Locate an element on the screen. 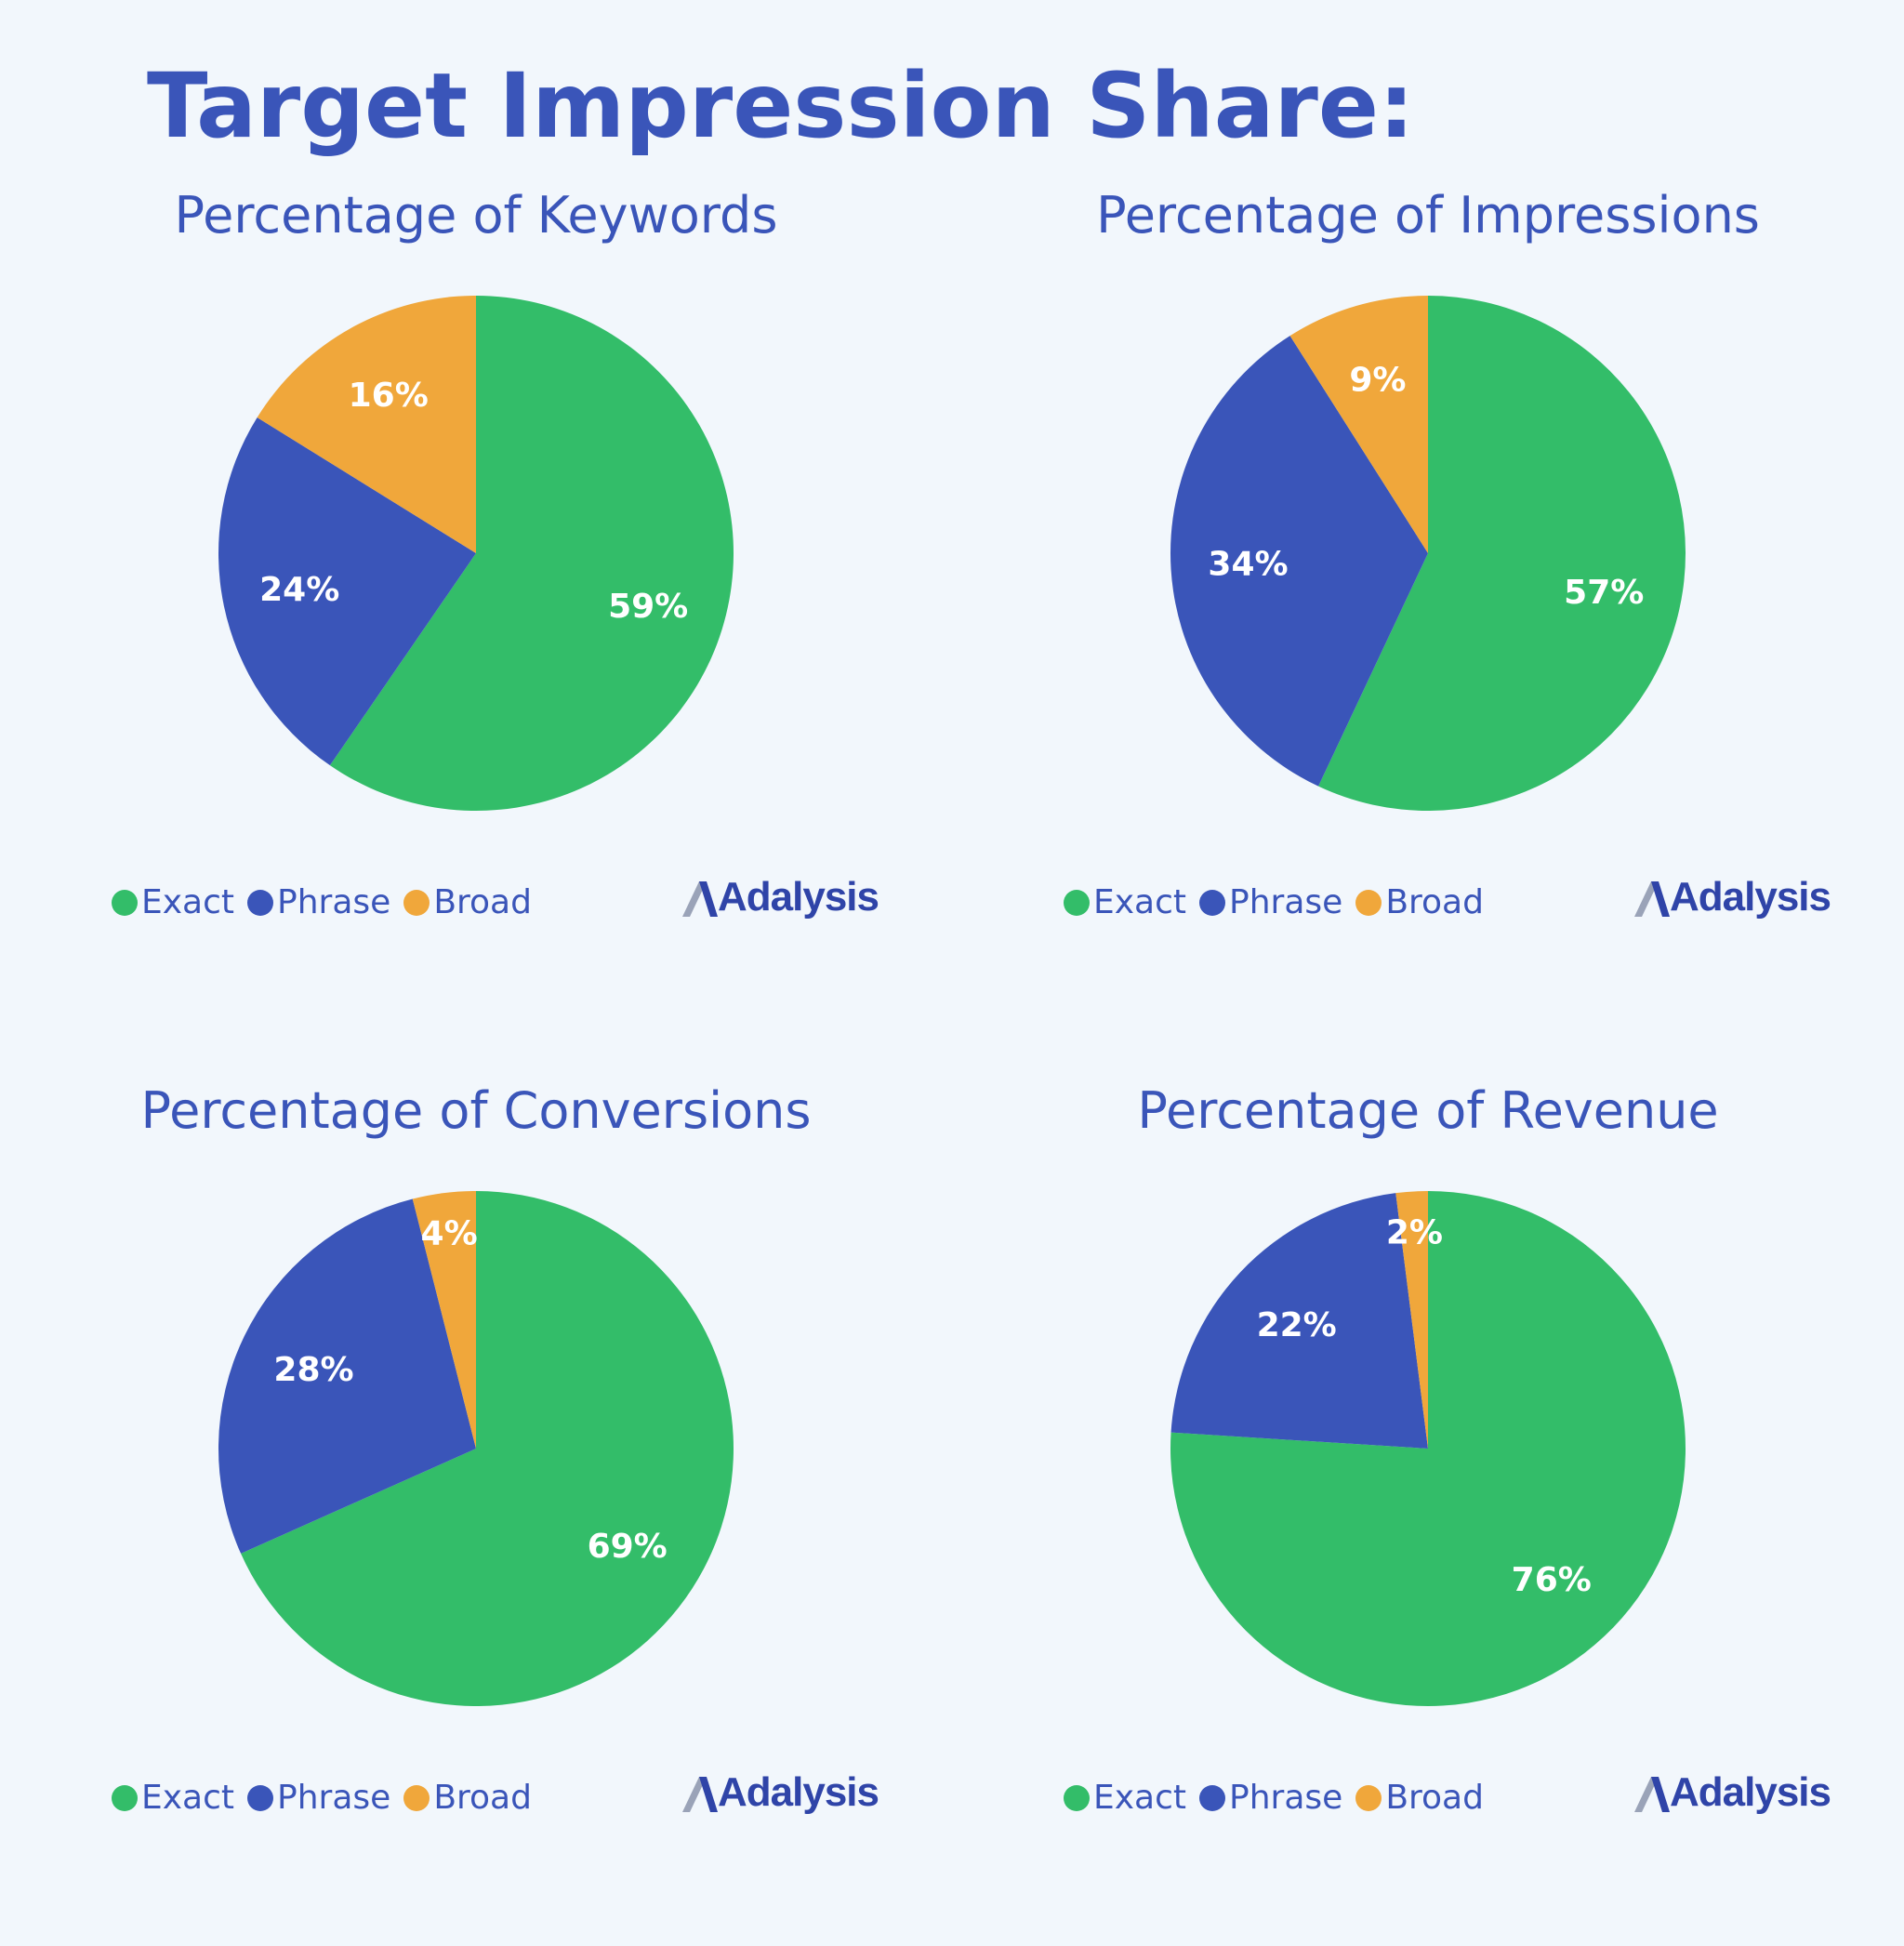  pie-chart-impressions: 57% 34% 9% is located at coordinates (1428, 553).